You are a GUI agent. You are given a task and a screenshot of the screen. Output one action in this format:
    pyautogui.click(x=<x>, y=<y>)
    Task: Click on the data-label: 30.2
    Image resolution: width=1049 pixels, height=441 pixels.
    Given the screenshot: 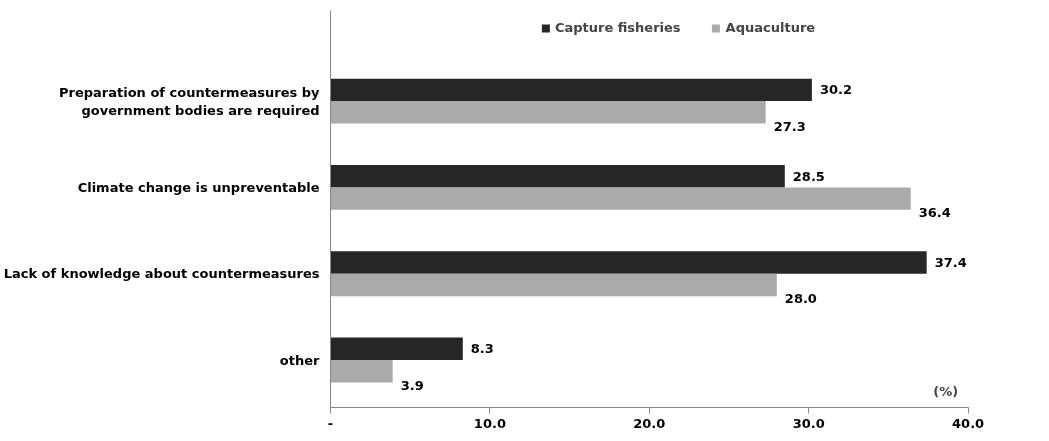 What is the action you would take?
    pyautogui.click(x=835, y=90)
    